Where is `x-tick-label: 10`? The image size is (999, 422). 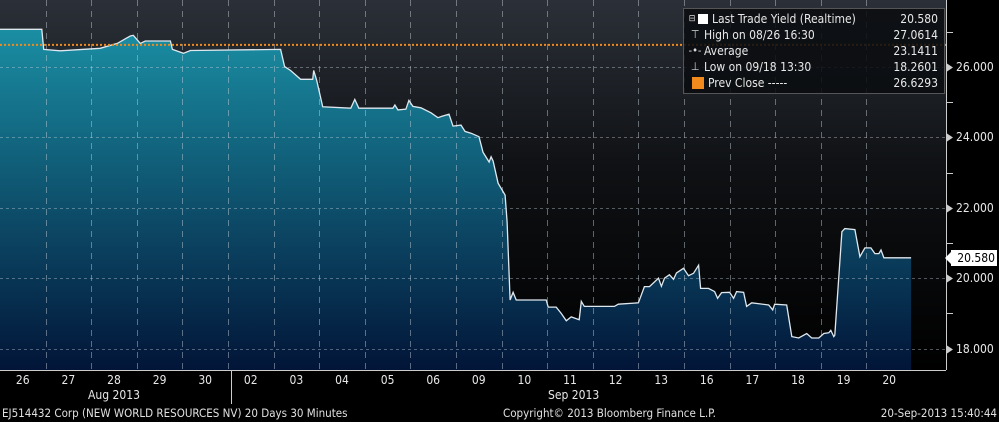
x-tick-label: 10 is located at coordinates (524, 380).